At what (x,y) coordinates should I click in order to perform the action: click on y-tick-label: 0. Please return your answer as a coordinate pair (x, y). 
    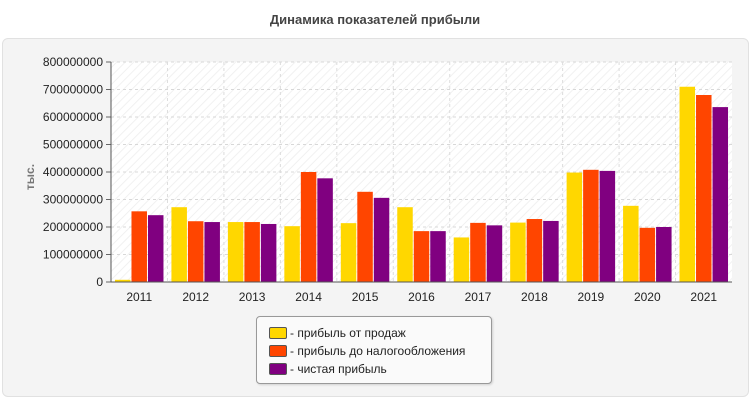
    Looking at the image, I should click on (99, 282).